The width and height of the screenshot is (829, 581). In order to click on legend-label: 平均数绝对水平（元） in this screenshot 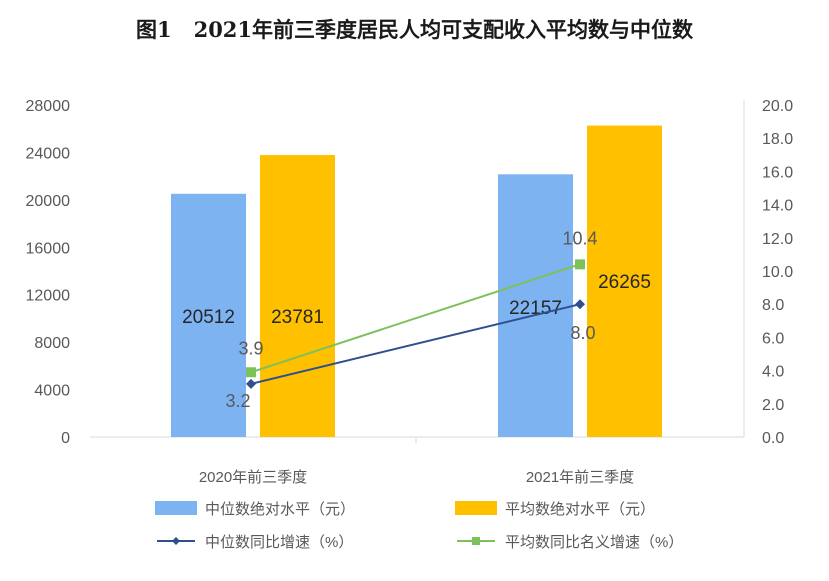, I will do `click(580, 509)`.